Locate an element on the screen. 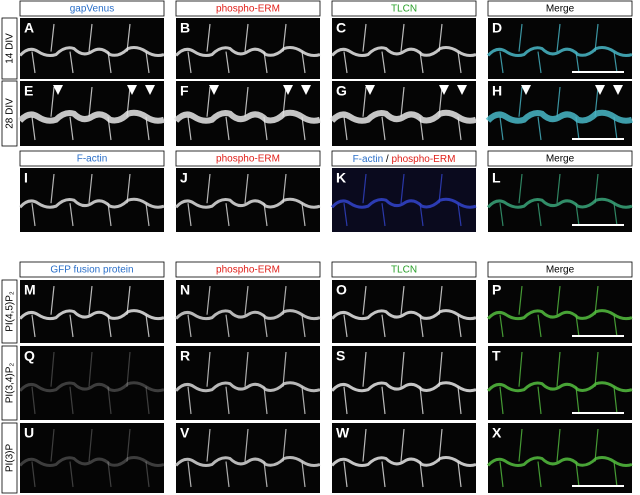 The width and height of the screenshot is (640, 495). panel-letter: W is located at coordinates (343, 433).